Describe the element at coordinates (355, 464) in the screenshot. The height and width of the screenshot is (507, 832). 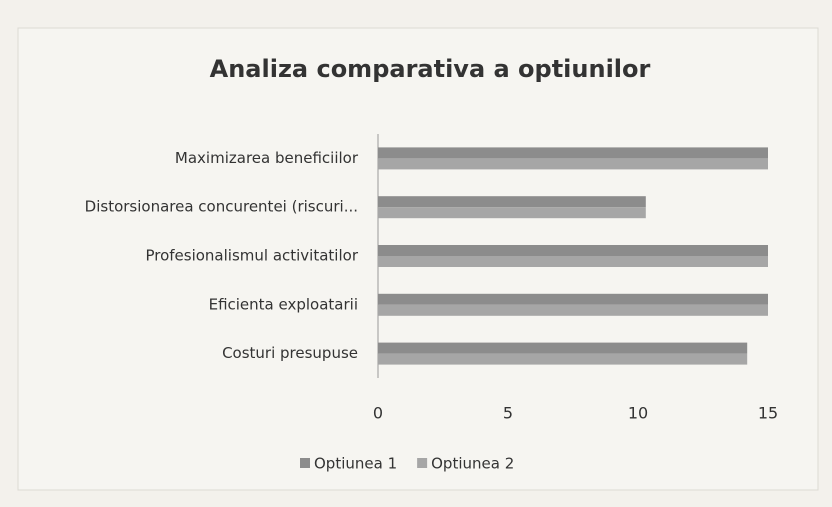
I see `legend-label: Optiunea 1` at that location.